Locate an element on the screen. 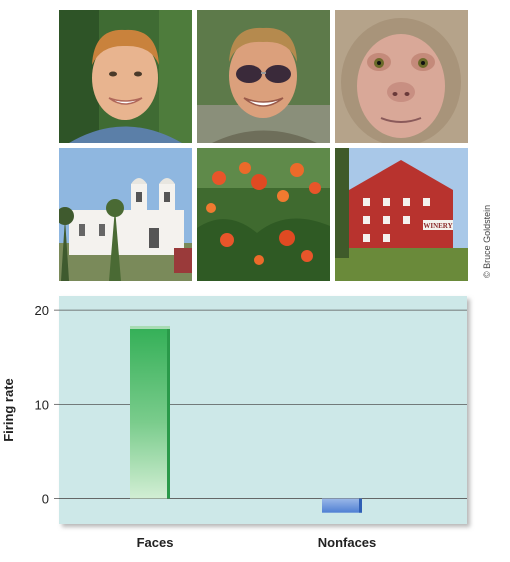 Image resolution: width=510 pixels, height=562 pixels. bar-faces-cap is located at coordinates (150, 327).